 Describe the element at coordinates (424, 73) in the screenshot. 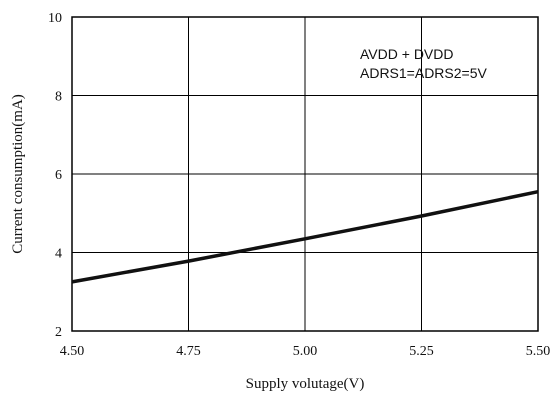

I see `annotation-address: ADRS1=ADRS2=5V` at that location.